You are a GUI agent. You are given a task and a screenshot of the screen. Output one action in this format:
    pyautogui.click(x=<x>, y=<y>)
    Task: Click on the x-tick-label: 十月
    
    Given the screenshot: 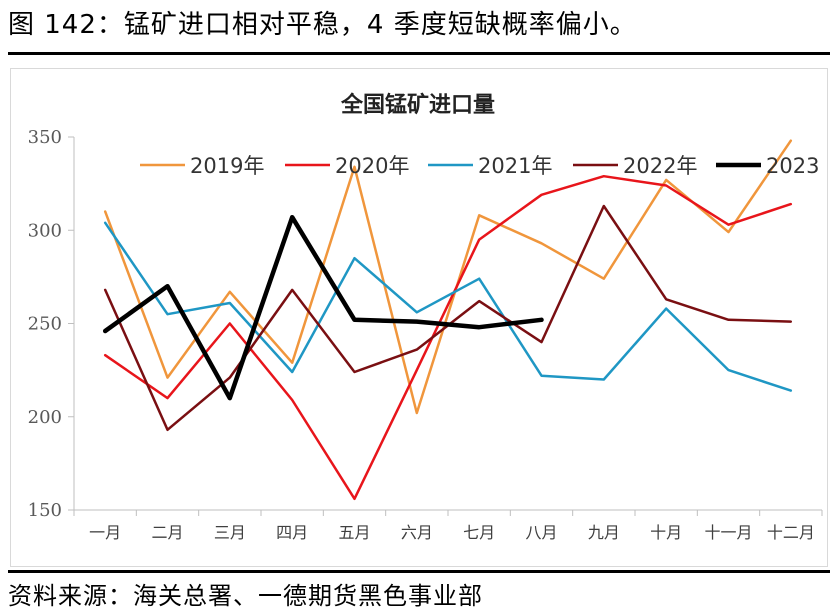 What is the action you would take?
    pyautogui.click(x=666, y=532)
    